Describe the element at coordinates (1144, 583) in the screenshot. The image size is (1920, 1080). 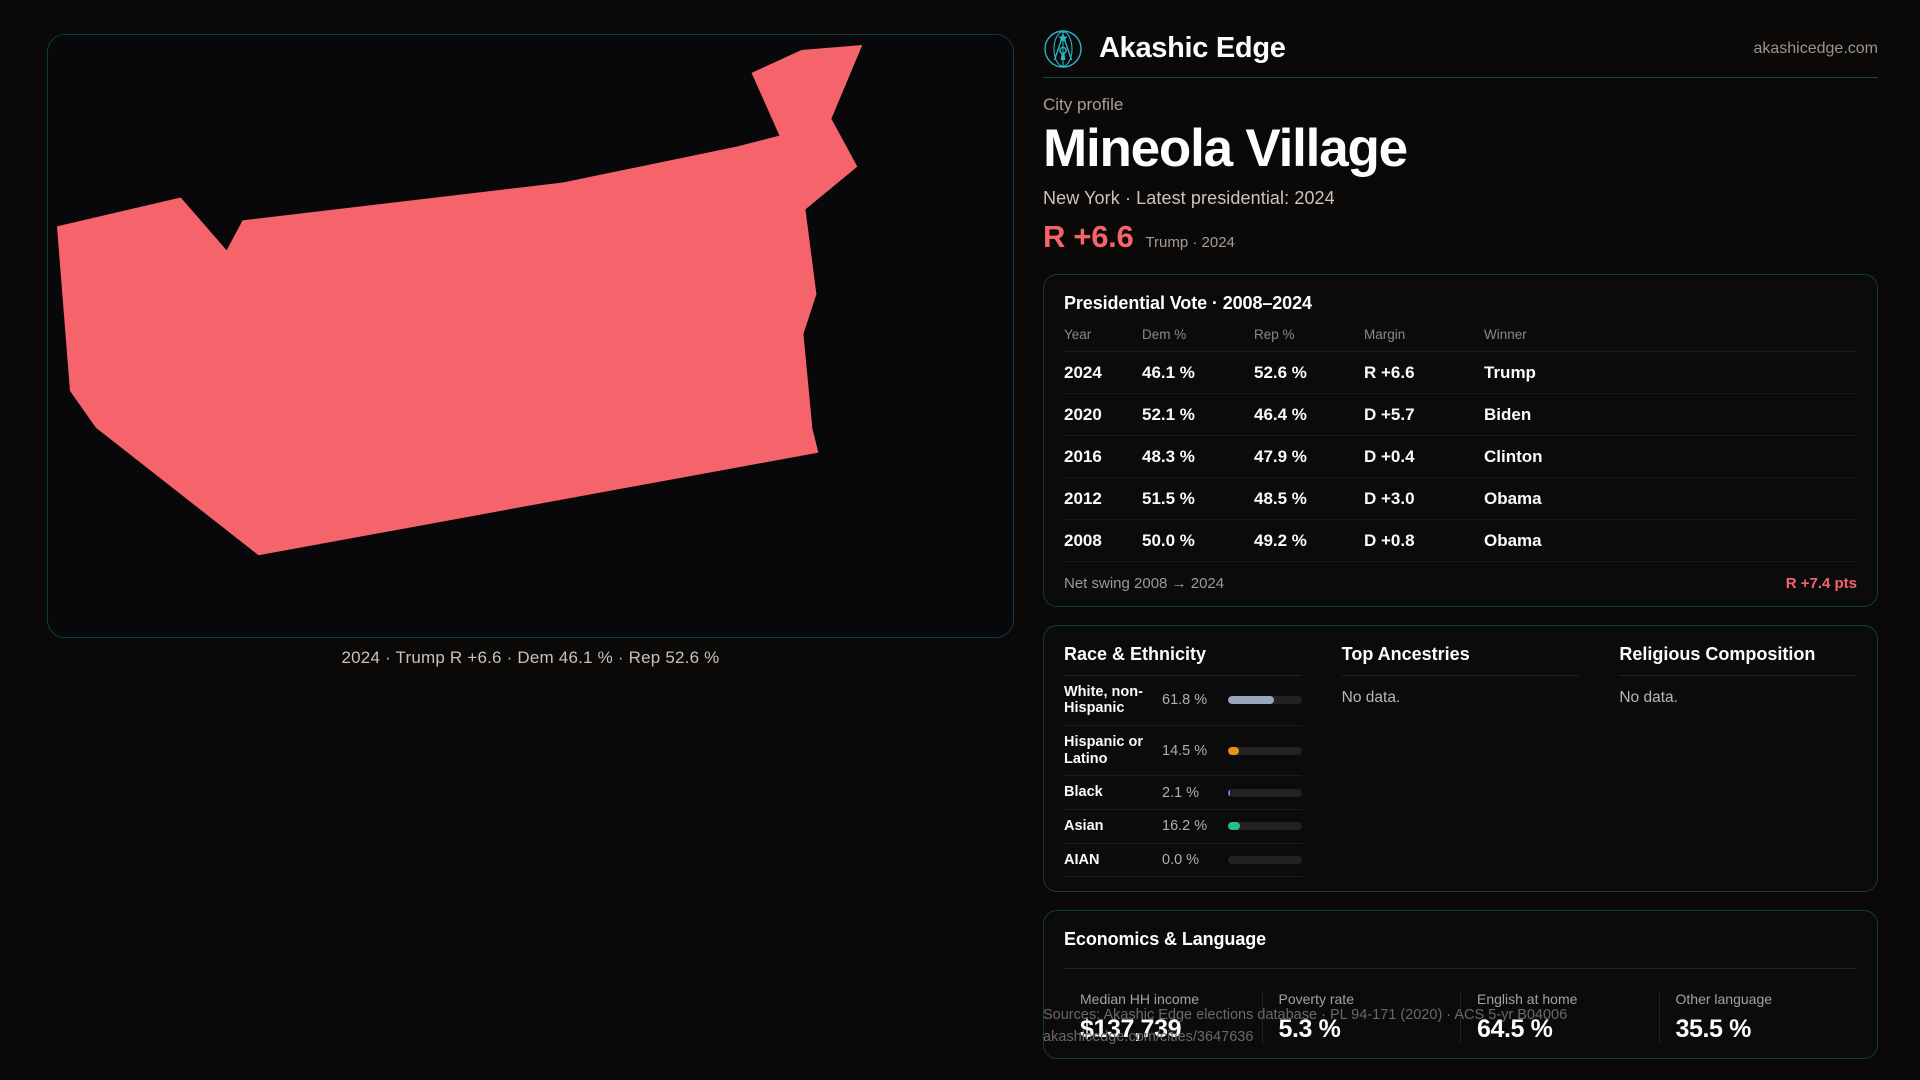
I see `net-swing-label: Net swing 2008 → 2024` at that location.